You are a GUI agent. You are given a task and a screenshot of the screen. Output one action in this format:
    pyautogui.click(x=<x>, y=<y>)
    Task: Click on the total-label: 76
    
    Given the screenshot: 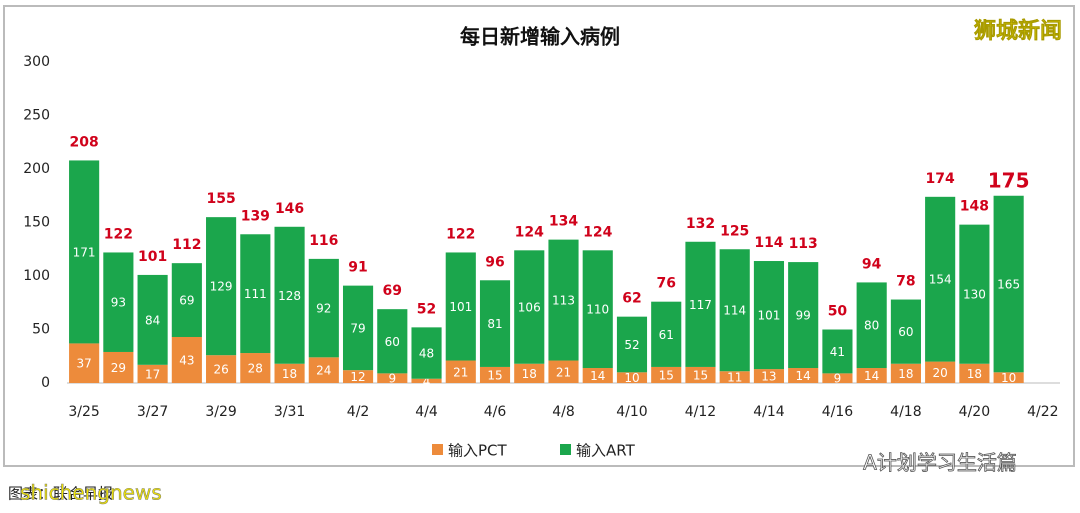 What is the action you would take?
    pyautogui.click(x=665, y=284)
    